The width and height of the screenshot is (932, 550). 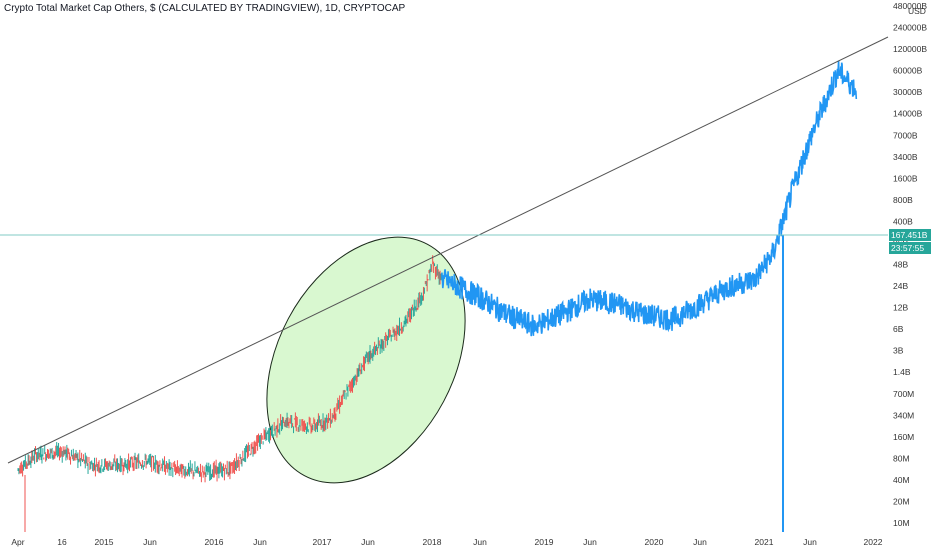 What do you see at coordinates (903, 437) in the screenshot?
I see `y-tick-label: 160M` at bounding box center [903, 437].